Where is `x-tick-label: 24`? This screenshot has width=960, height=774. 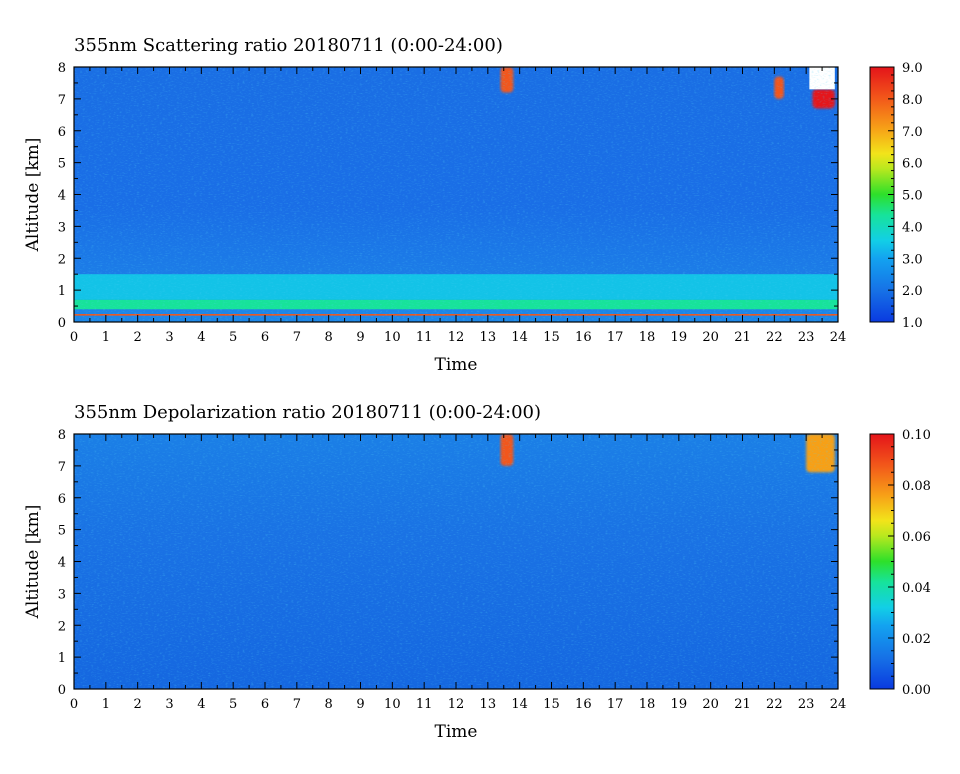 x-tick-label: 24 is located at coordinates (838, 704).